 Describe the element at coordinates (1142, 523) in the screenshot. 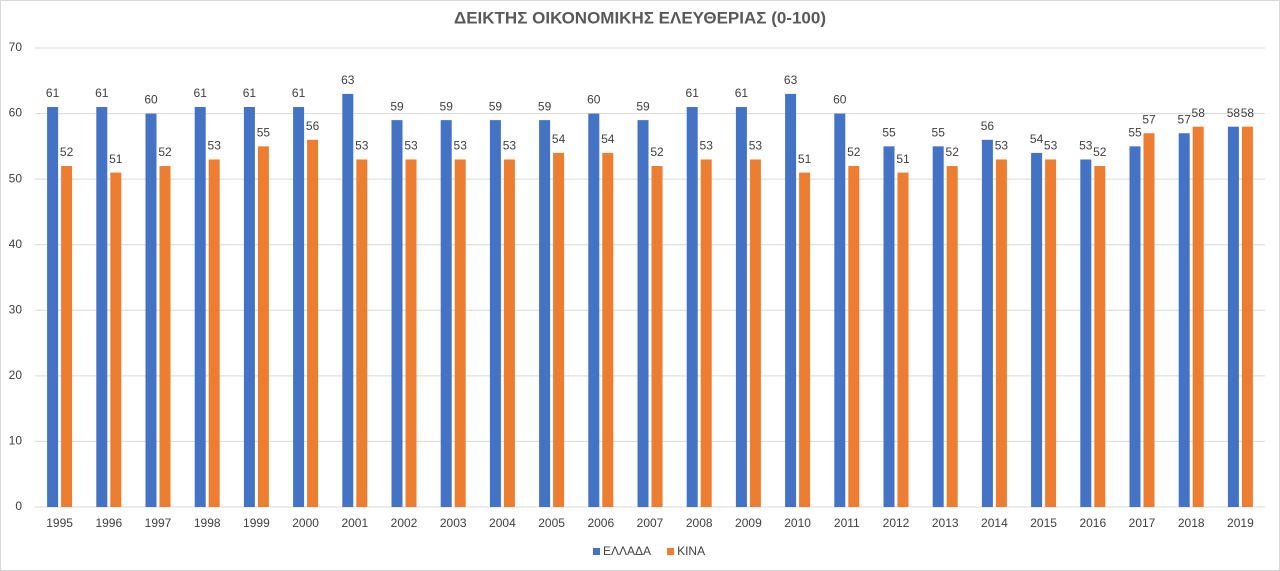

I see `x-tick-label: 2017` at that location.